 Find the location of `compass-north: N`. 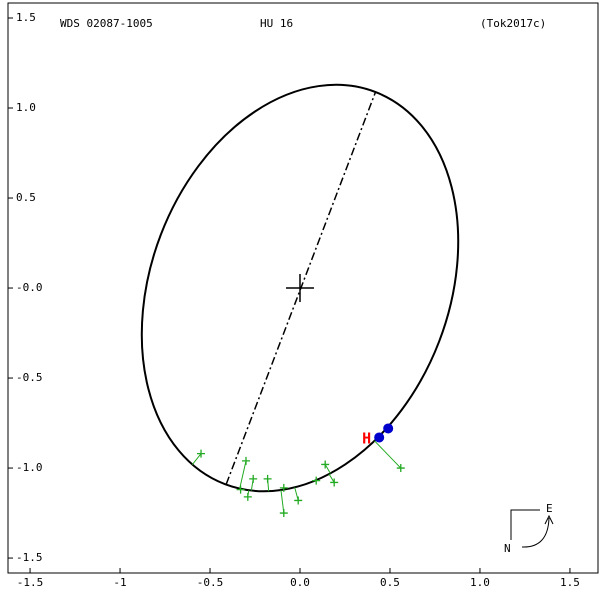

compass-north: N is located at coordinates (507, 548).